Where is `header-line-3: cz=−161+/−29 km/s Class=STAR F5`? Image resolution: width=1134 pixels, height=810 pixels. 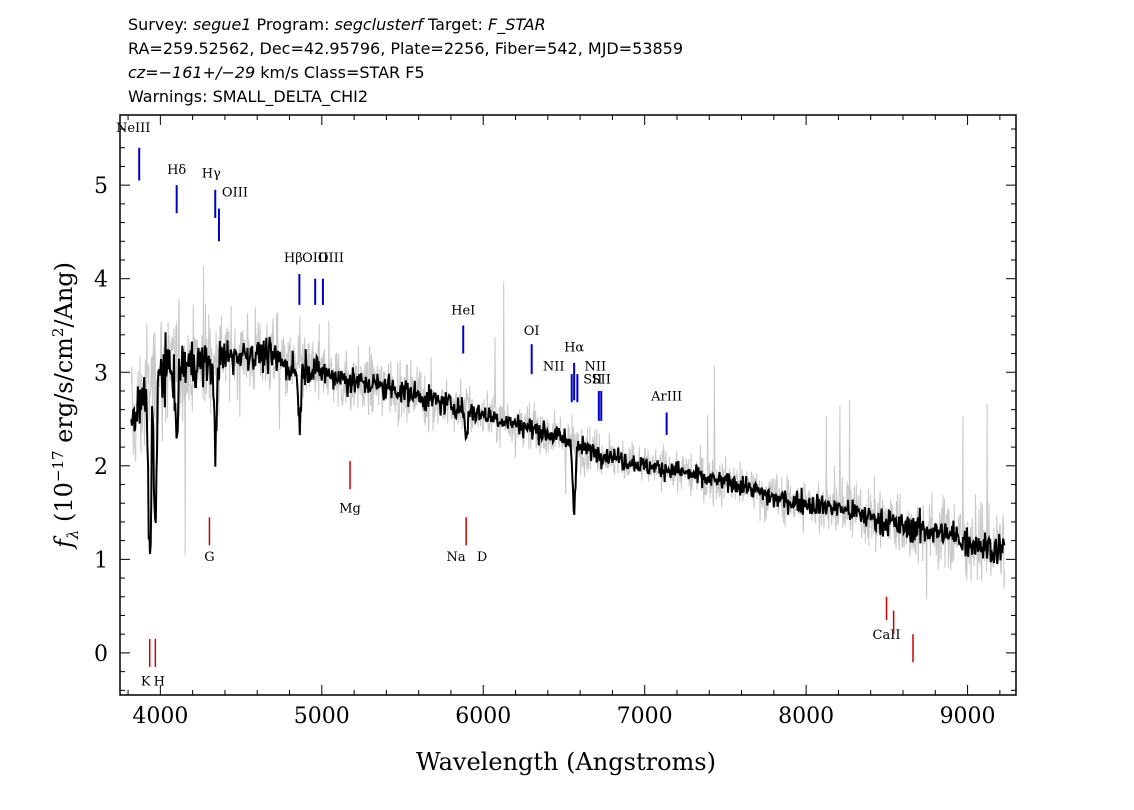 header-line-3: cz=−161+/−29 km/s Class=STAR F5 is located at coordinates (276, 72).